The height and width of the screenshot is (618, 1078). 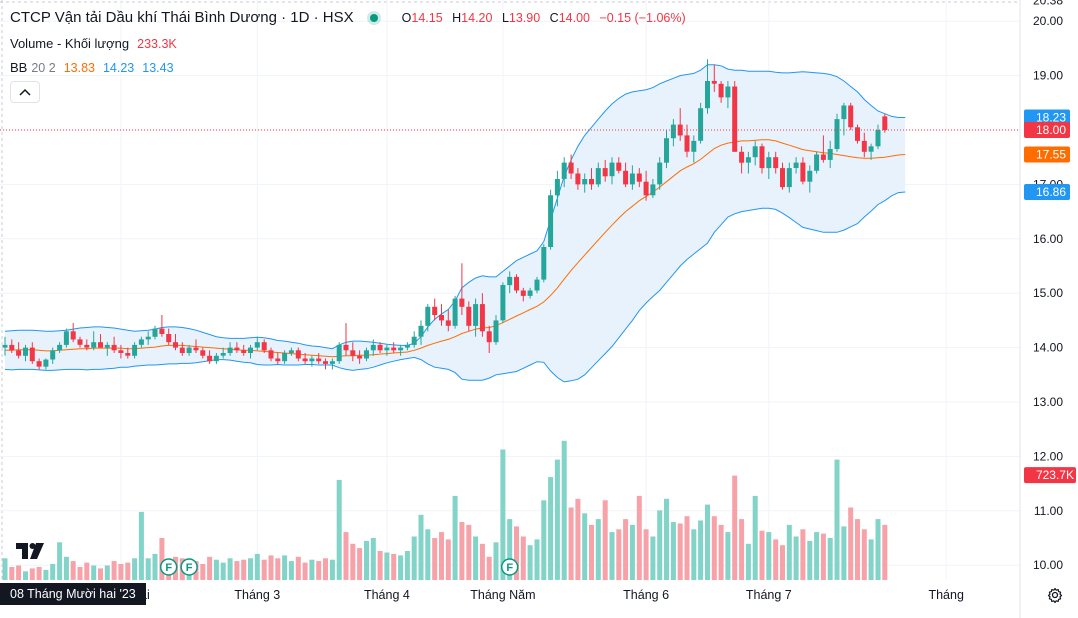 What do you see at coordinates (646, 595) in the screenshot?
I see `time-tick-label: Tháng 6` at bounding box center [646, 595].